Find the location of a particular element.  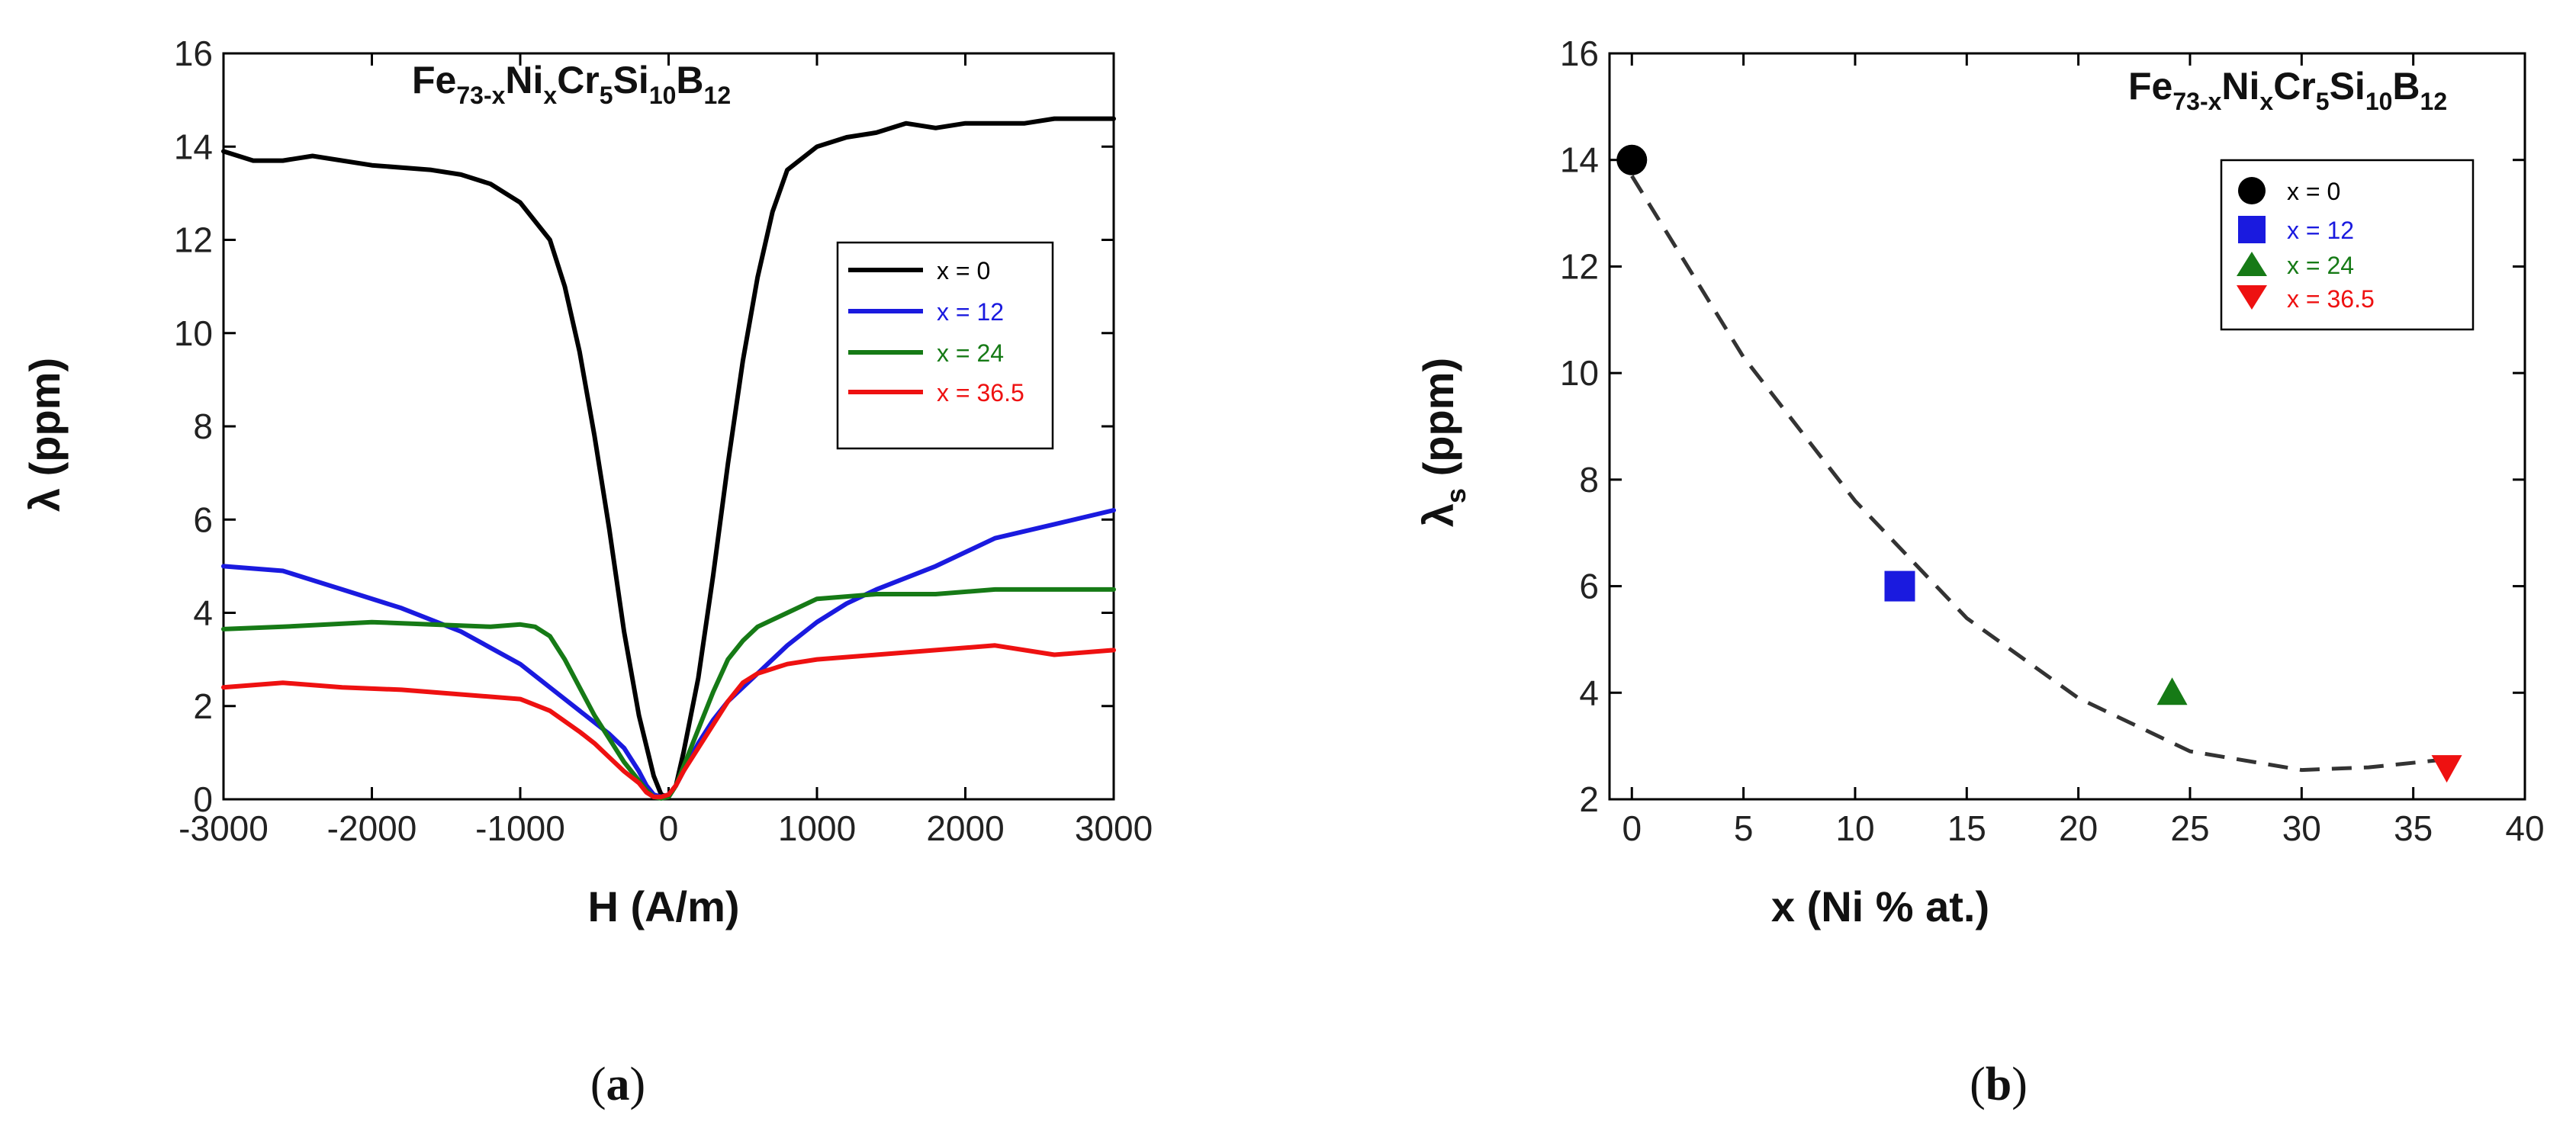

legend-box-a is located at coordinates (945, 345).